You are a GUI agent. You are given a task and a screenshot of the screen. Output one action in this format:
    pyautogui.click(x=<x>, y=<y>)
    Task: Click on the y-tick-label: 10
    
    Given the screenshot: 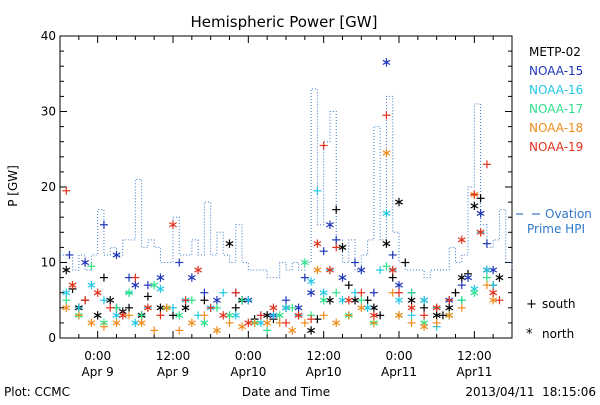 What is the action you would take?
    pyautogui.click(x=48, y=263)
    